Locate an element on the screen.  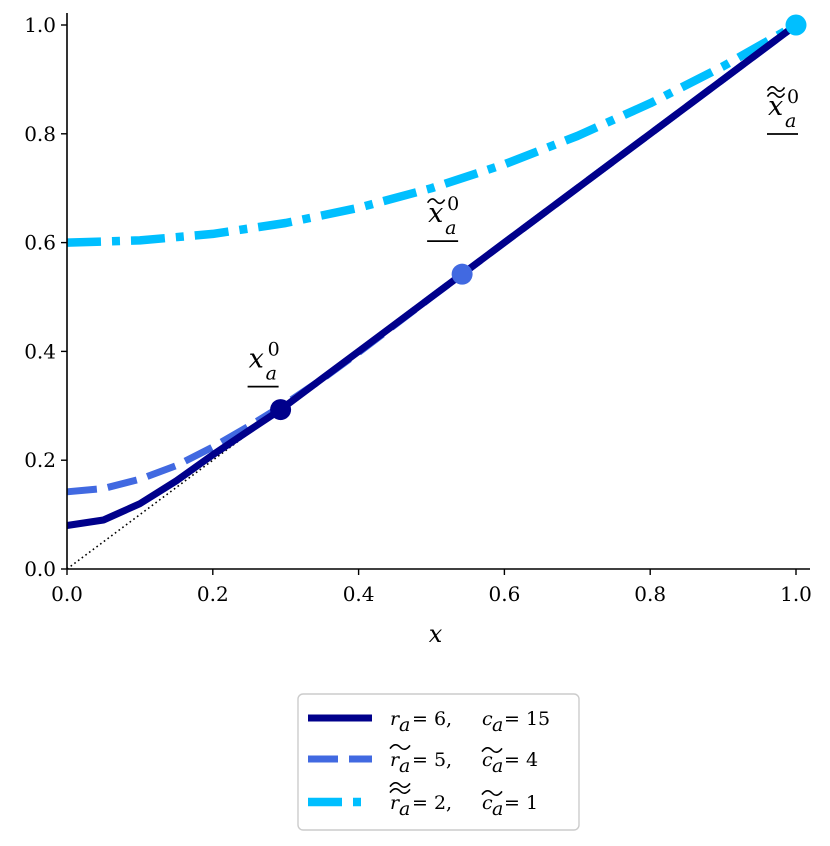
marker-label-2: x a0 is located at coordinates (442, 218).